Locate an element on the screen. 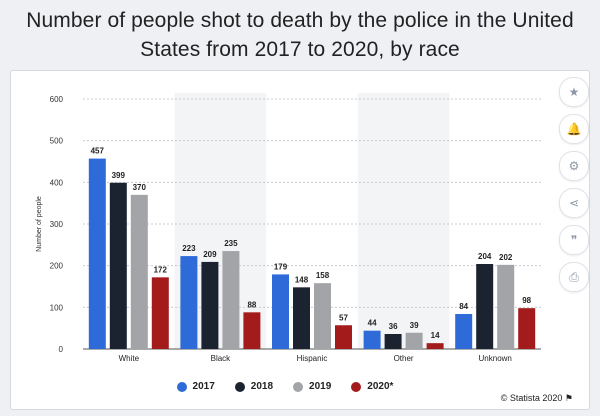 Image resolution: width=600 pixels, height=416 pixels. data-label: 179 is located at coordinates (281, 266).